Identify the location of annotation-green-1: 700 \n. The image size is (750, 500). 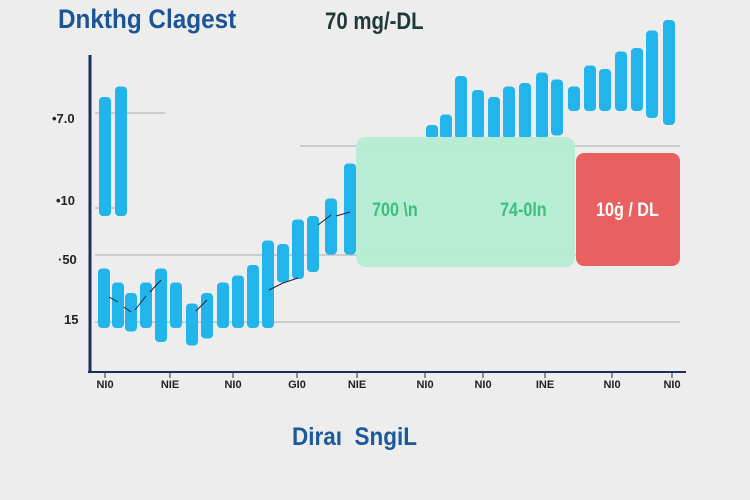
(395, 210).